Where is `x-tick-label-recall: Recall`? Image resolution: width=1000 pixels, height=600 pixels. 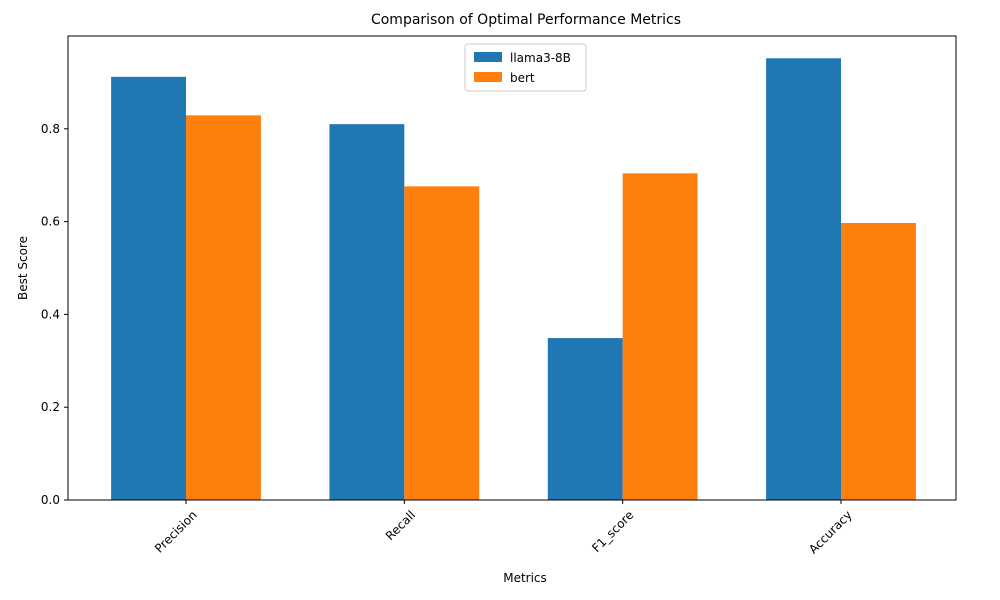 x-tick-label-recall: Recall is located at coordinates (400, 525).